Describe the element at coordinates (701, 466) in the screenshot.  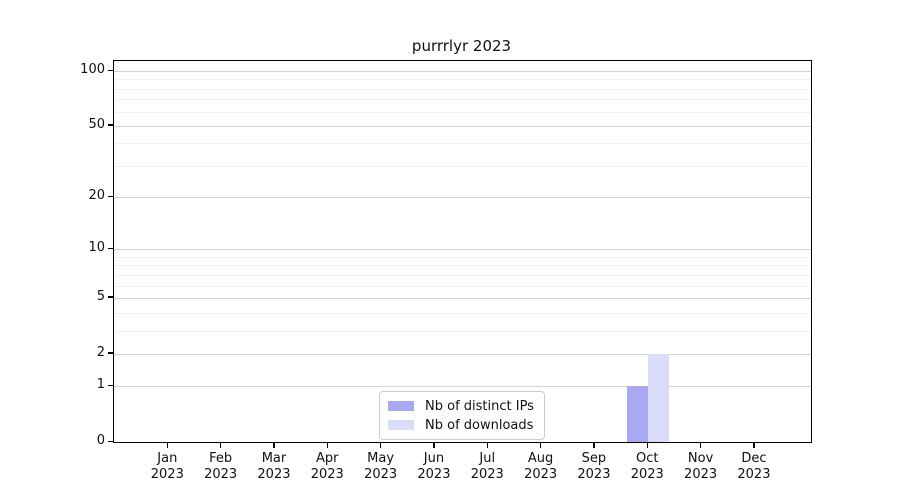
I see `x-tick-label: Nov 2023` at that location.